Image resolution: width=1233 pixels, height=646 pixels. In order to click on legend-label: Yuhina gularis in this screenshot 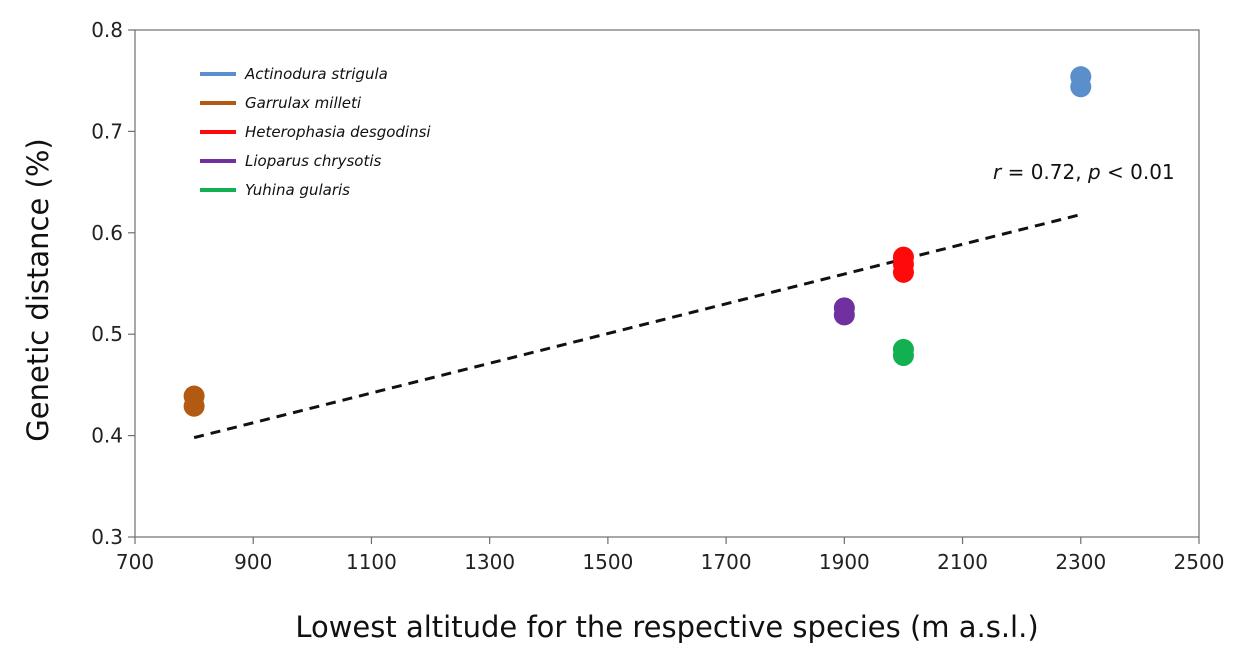, I will do `click(297, 190)`.